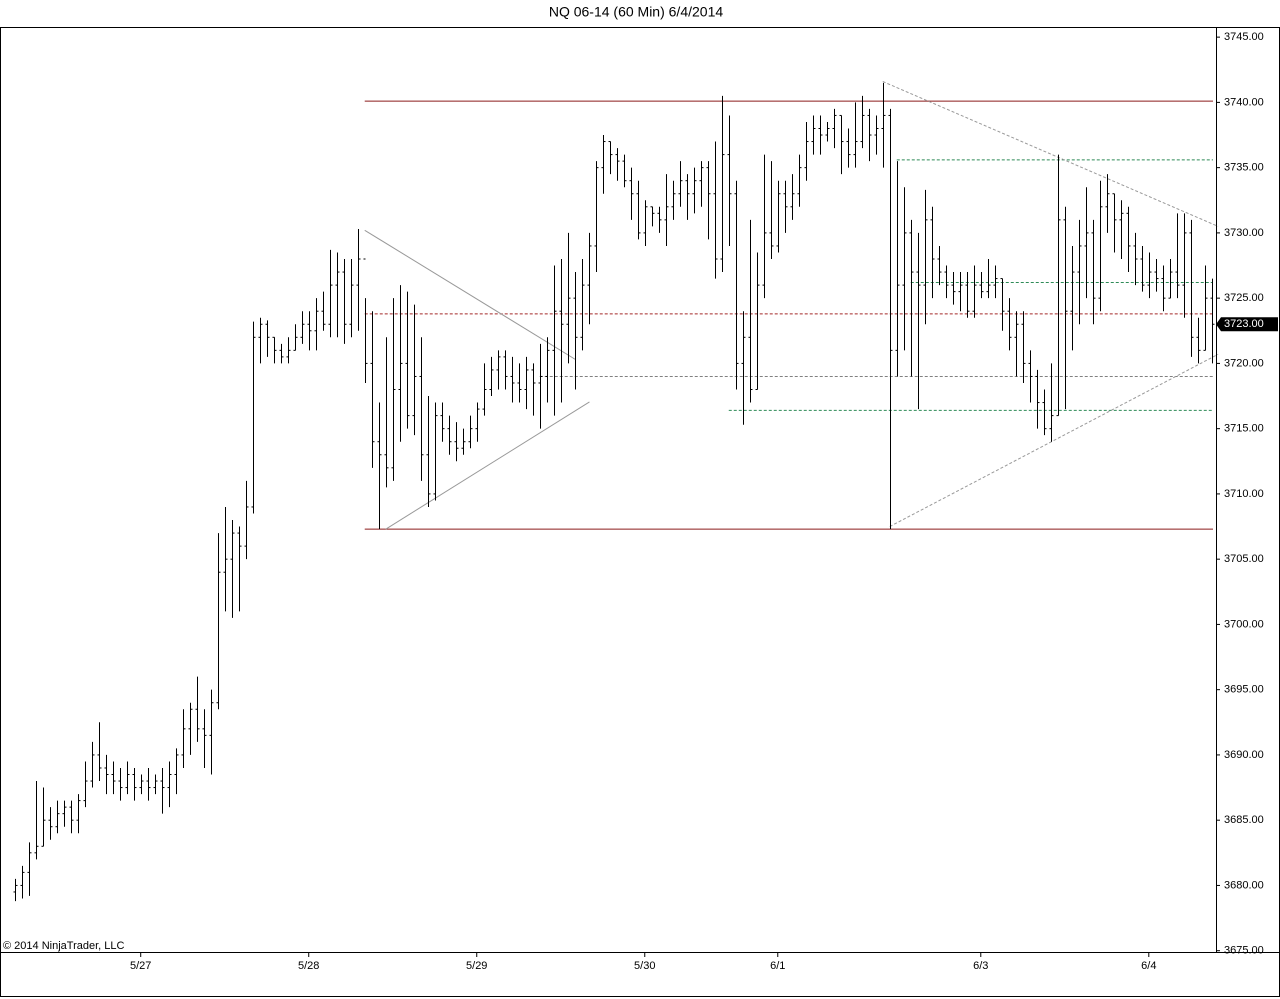  Describe the element at coordinates (476, 966) in the screenshot. I see `x-tick-label: 5/29` at that location.